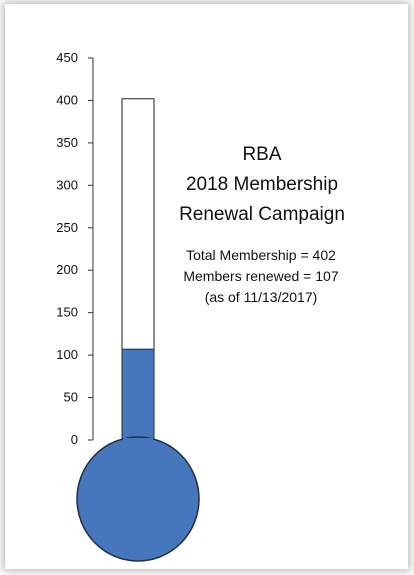  I want to click on chart-annotation-line: Members renewed = 107, so click(260, 276).